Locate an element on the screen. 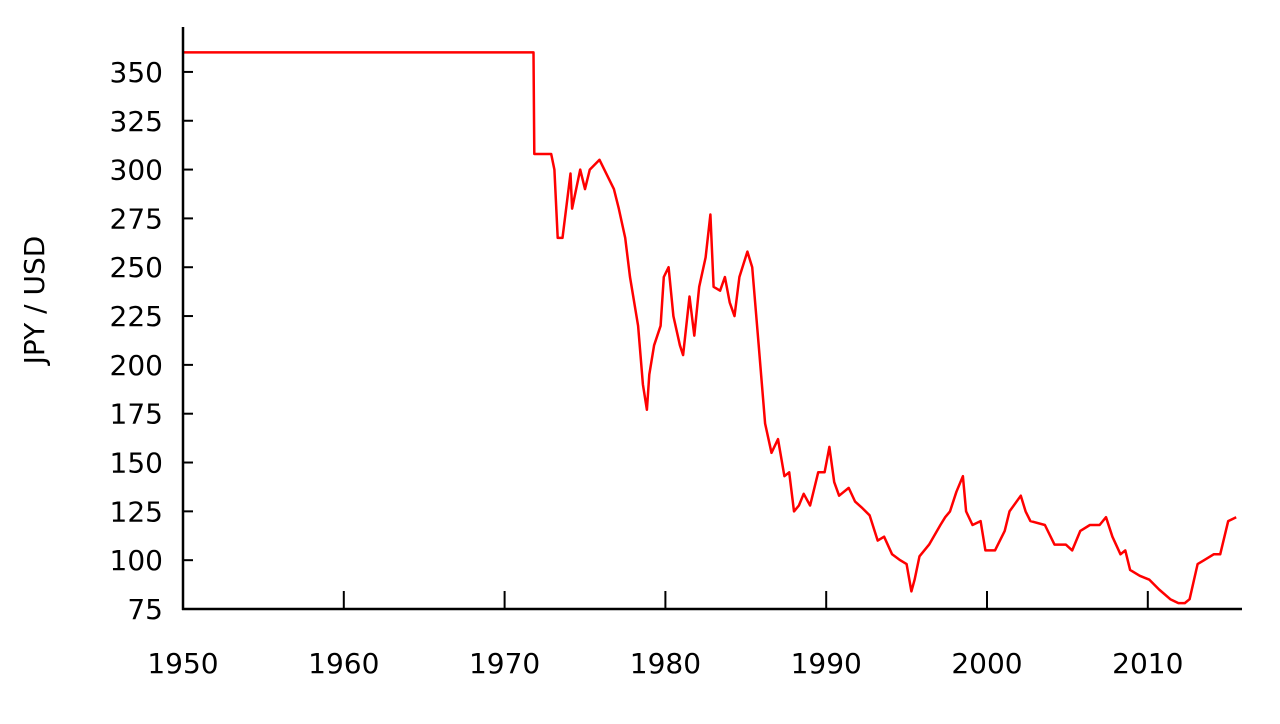 The height and width of the screenshot is (724, 1280). x-tick-label: 1990 is located at coordinates (826, 663).